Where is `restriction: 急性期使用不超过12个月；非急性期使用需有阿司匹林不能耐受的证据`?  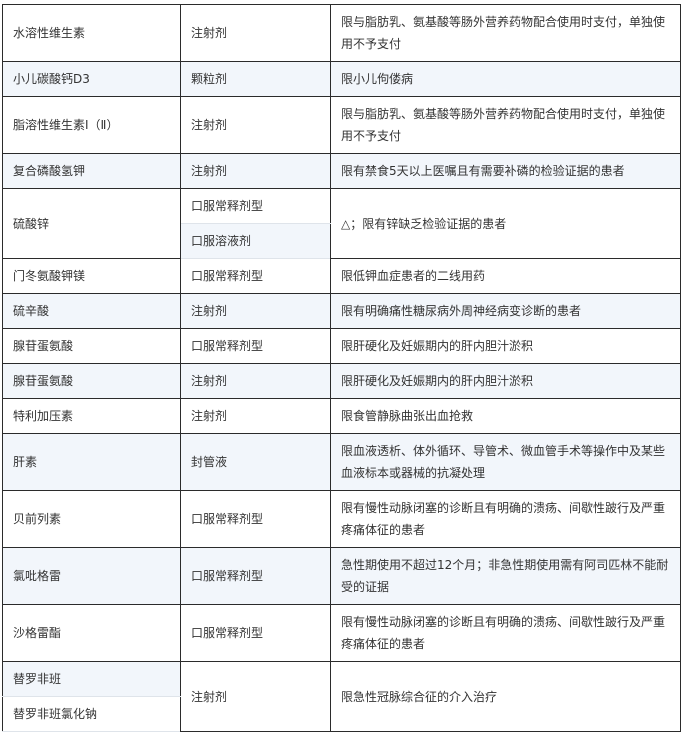 restriction: 急性期使用不超过12个月；非急性期使用需有阿司匹林不能耐受的证据 is located at coordinates (505, 576).